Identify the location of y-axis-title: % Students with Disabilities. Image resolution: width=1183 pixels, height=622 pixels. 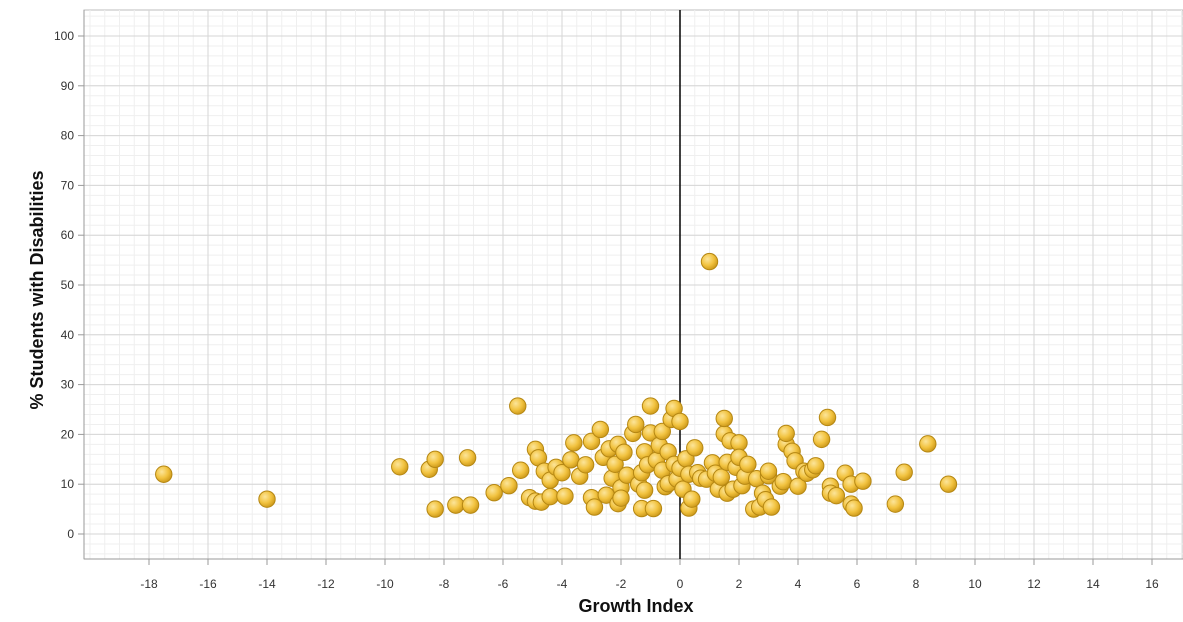
(37, 289).